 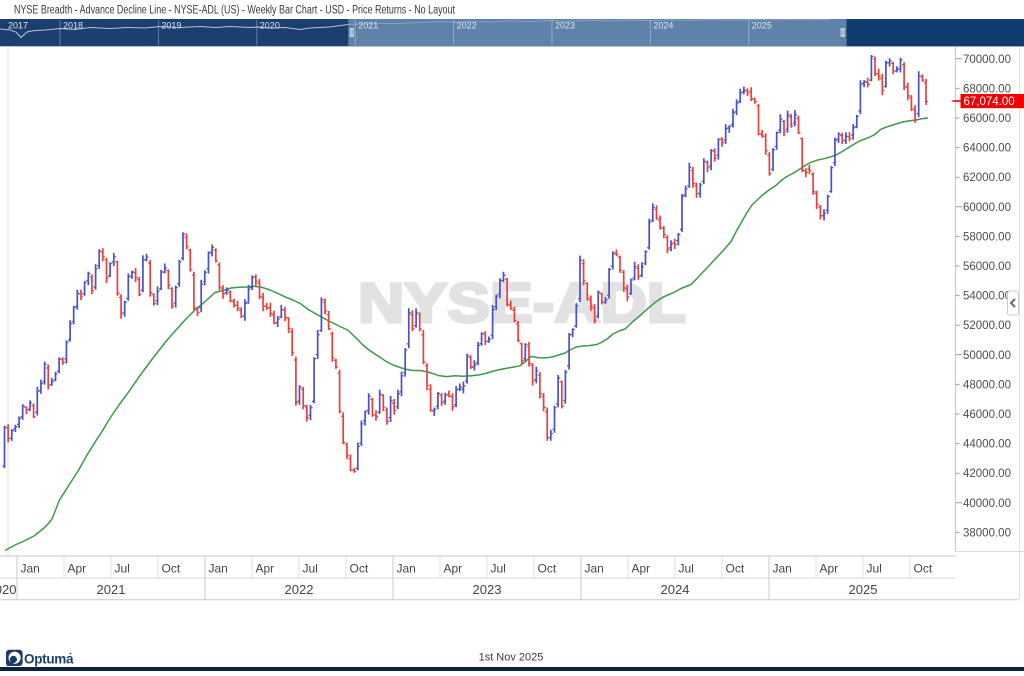 What do you see at coordinates (987, 89) in the screenshot?
I see `svg-text: 68000.00` at bounding box center [987, 89].